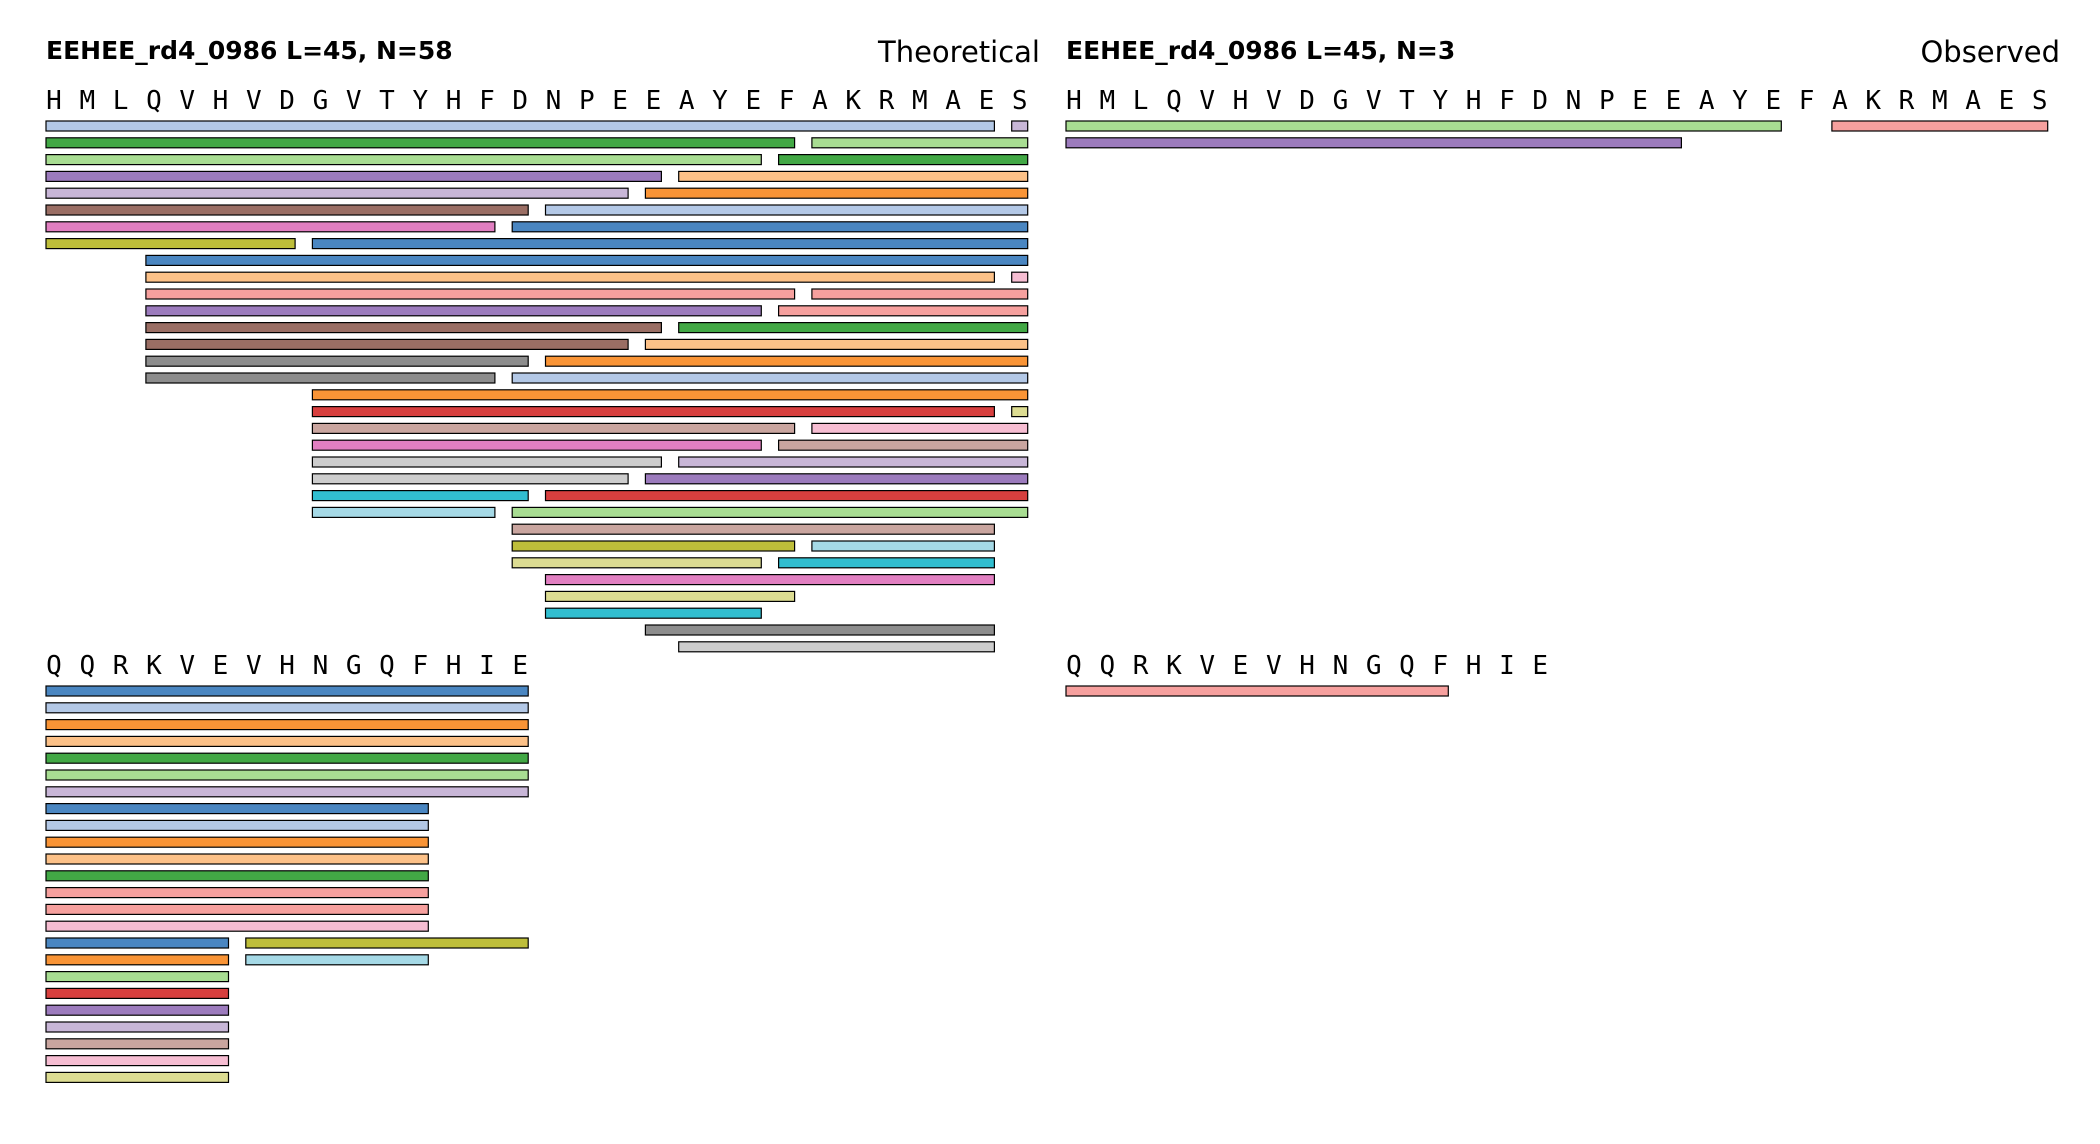  Describe the element at coordinates (1907, 101) in the screenshot. I see `residue-label: R` at that location.